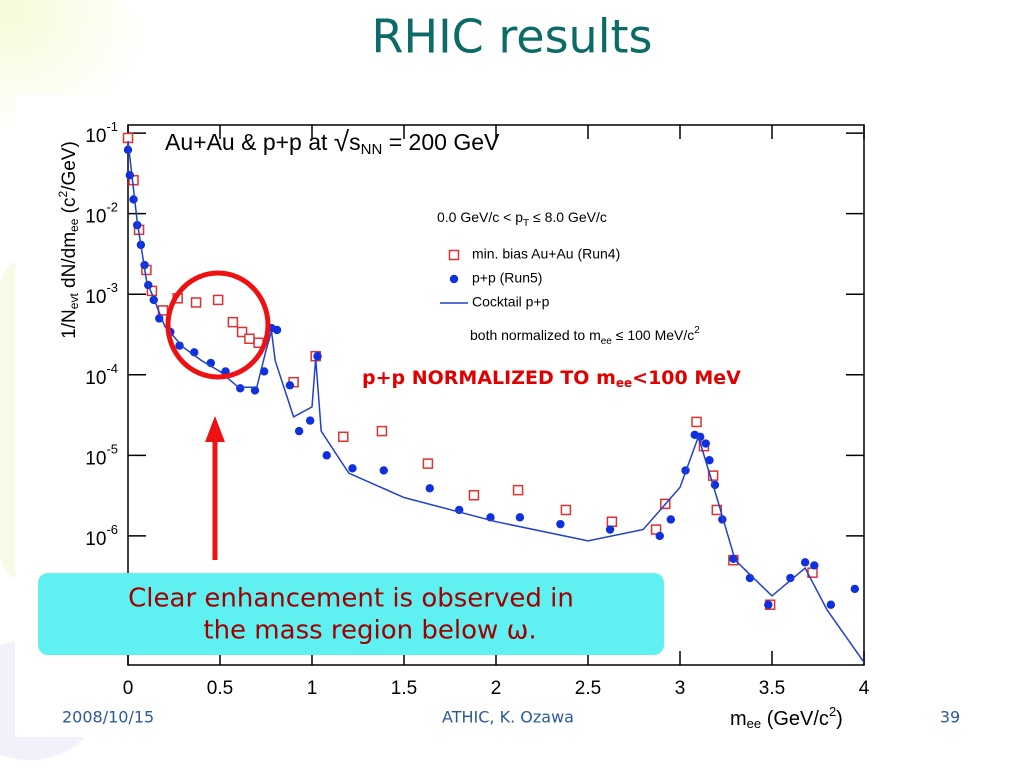 The height and width of the screenshot is (768, 1024). I want to click on text-part: -6, so click(112, 529).